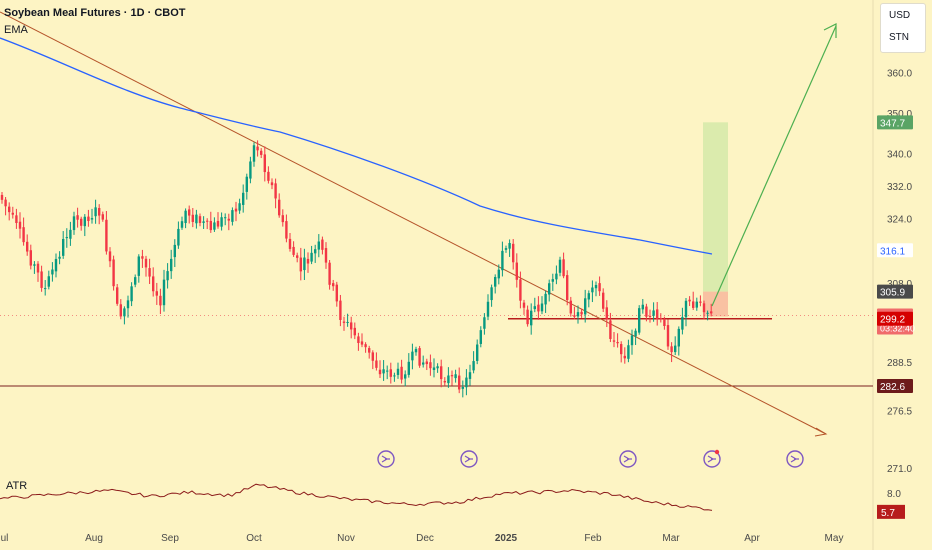 Image resolution: width=932 pixels, height=550 pixels. What do you see at coordinates (346, 538) in the screenshot?
I see `time-axis-label: Nov` at bounding box center [346, 538].